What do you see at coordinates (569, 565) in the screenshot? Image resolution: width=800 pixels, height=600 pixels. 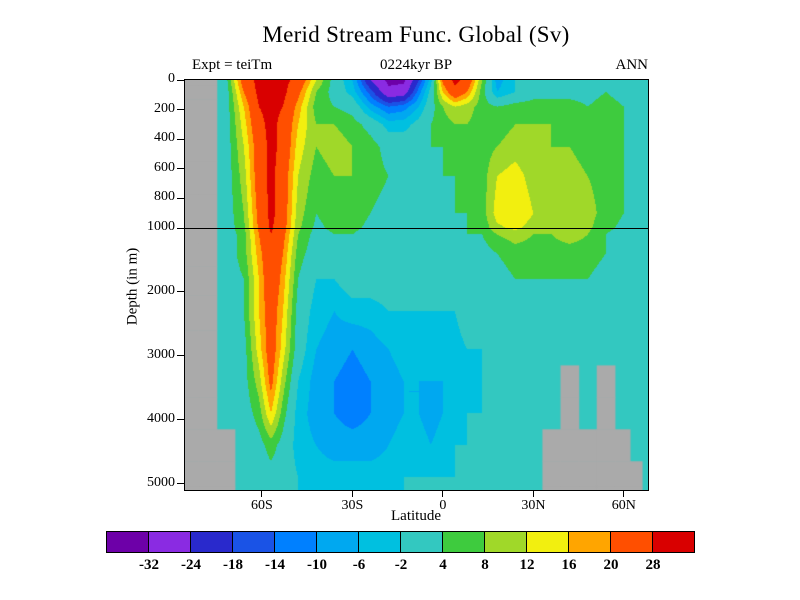 I see `colorbar-tick-label: 16` at bounding box center [569, 565].